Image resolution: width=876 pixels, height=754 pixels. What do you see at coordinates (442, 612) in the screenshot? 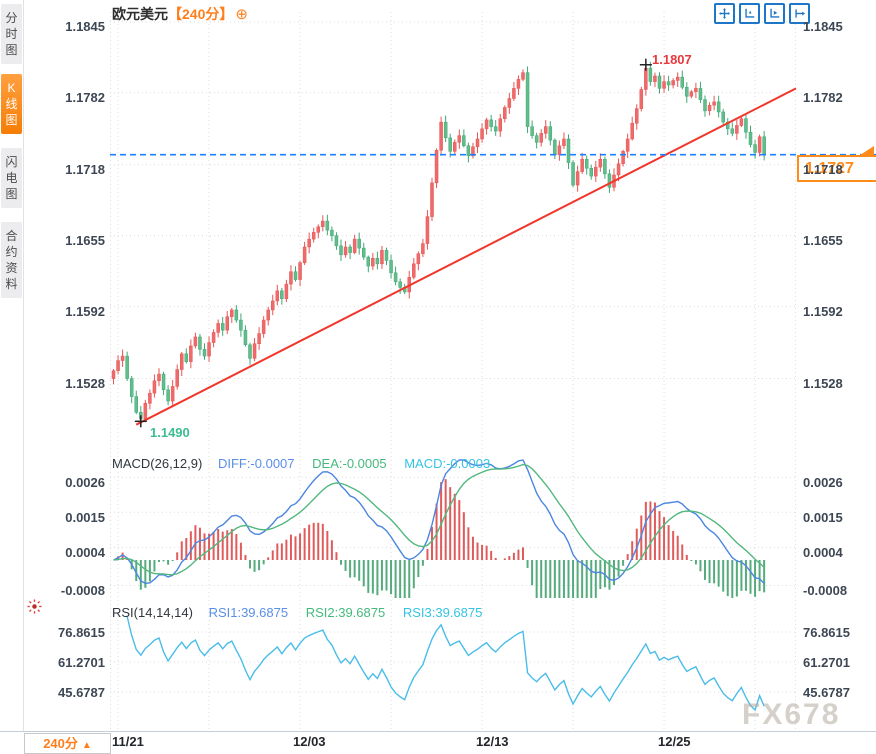
I see `rsi3-value: RSI3:39.6875` at bounding box center [442, 612].